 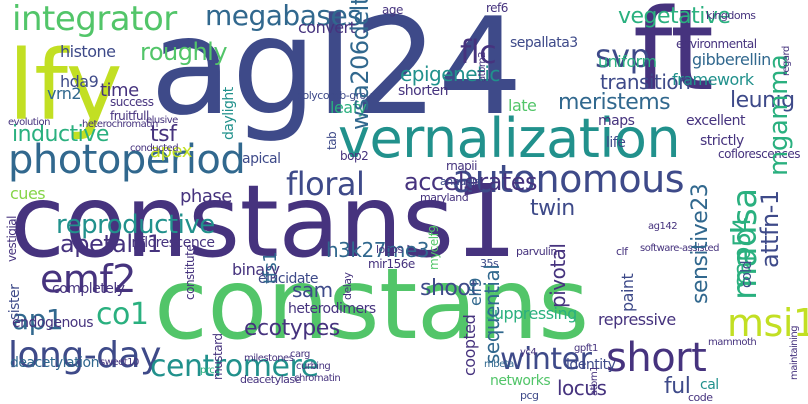 What do you see at coordinates (119, 363) in the screenshot?
I see `word-attfn-1: sweet10` at bounding box center [119, 363].